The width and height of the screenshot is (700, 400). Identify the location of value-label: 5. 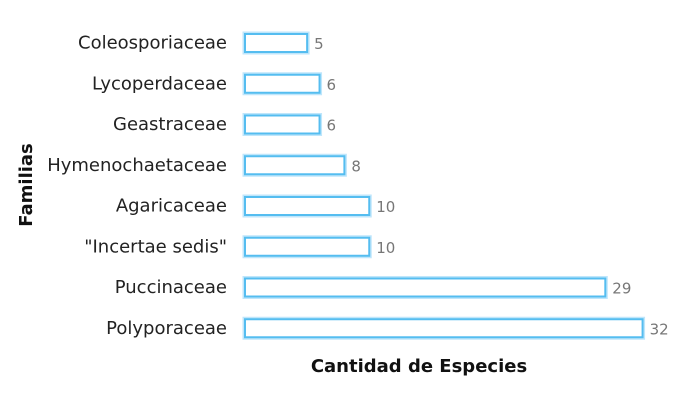
(319, 44).